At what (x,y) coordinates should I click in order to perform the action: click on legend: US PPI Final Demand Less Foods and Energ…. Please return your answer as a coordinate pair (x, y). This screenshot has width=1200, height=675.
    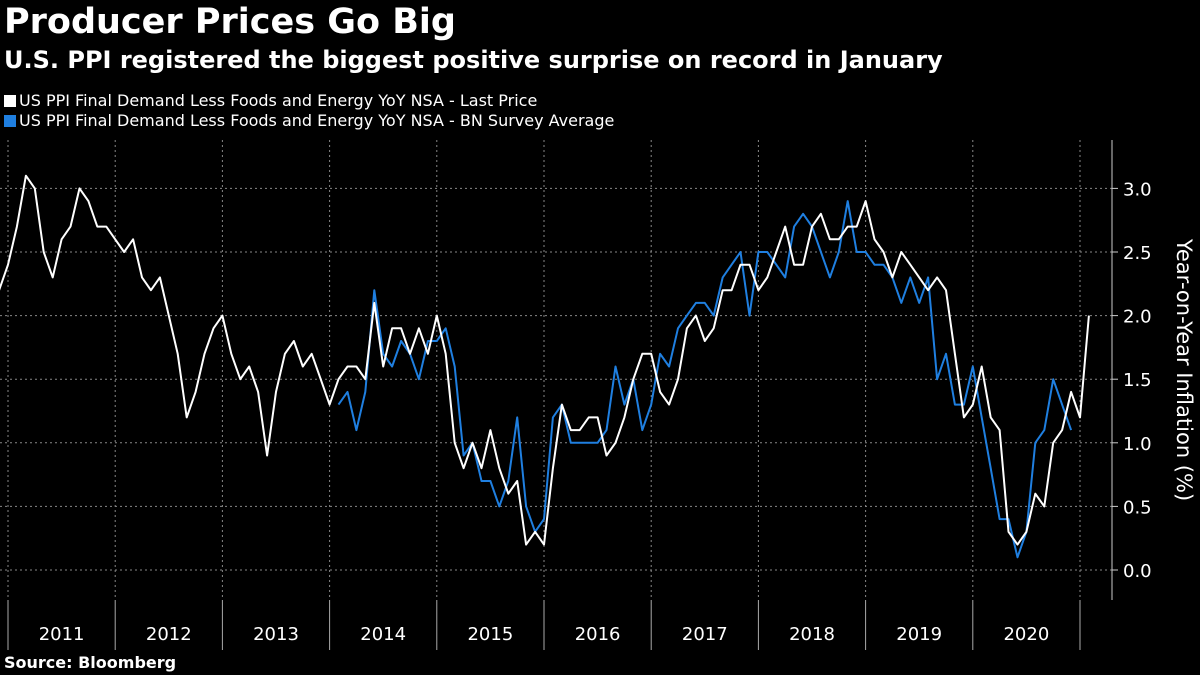
    Looking at the image, I should click on (309, 111).